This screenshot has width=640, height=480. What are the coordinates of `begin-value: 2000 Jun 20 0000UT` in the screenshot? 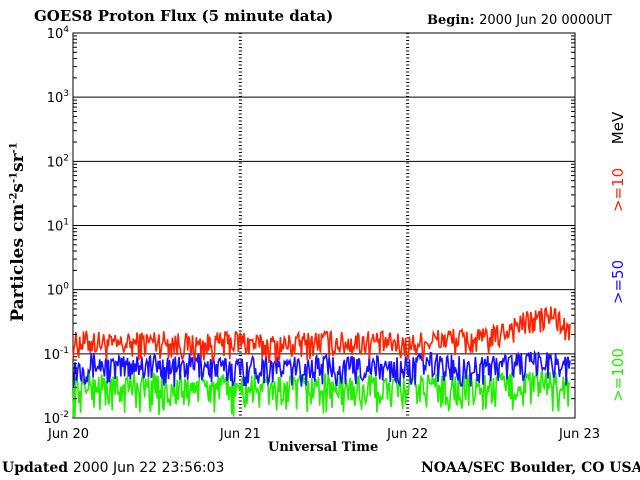 It's located at (545, 20).